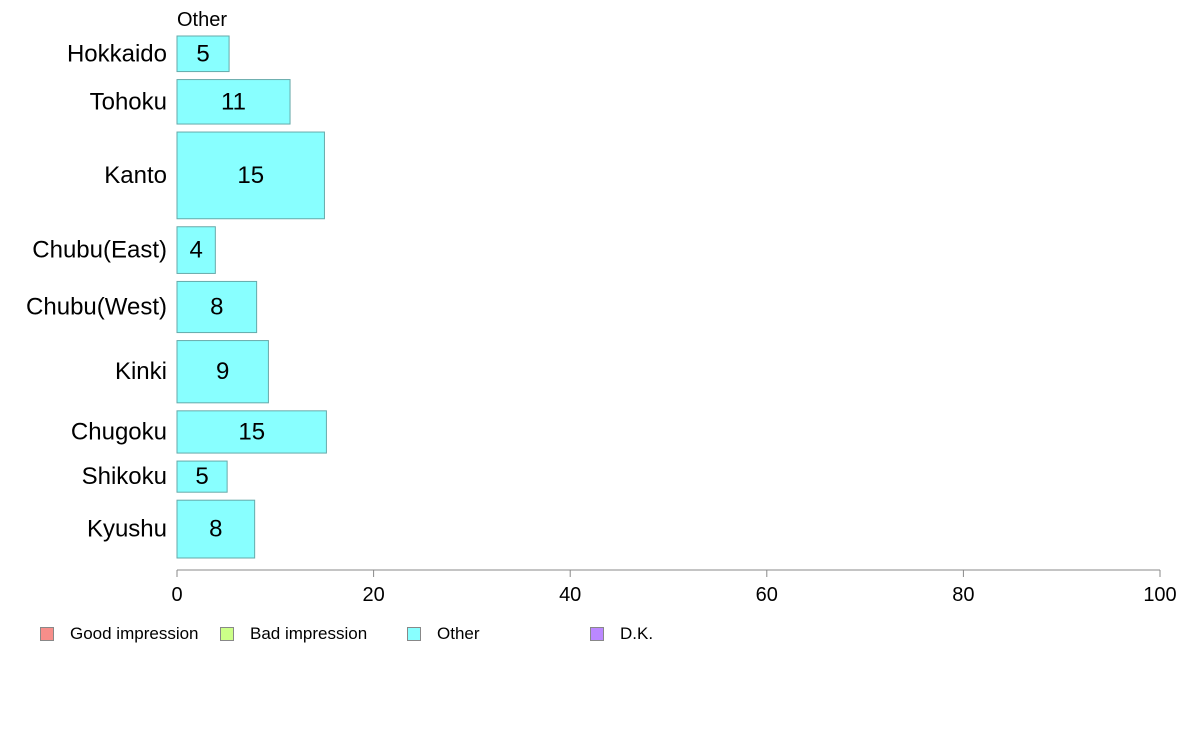 Image resolution: width=1188 pixels, height=736 pixels. I want to click on x-tick-label: 60, so click(767, 595).